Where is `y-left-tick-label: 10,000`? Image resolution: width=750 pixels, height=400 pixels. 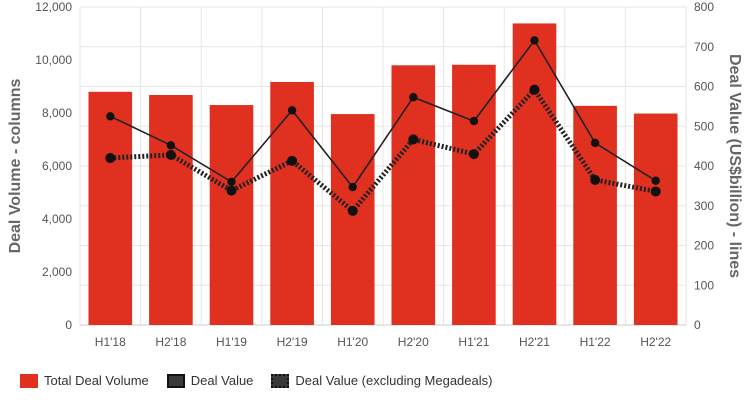
y-left-tick-label: 10,000 is located at coordinates (53, 60).